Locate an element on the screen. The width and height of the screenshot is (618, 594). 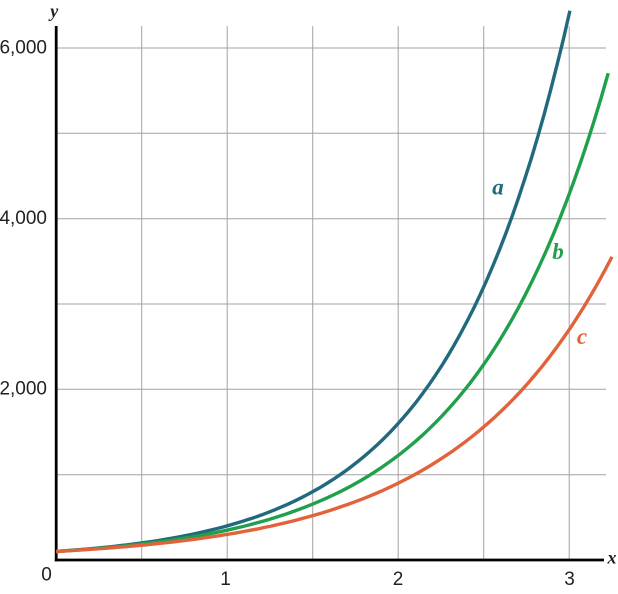
svg-text: c is located at coordinates (582, 336).